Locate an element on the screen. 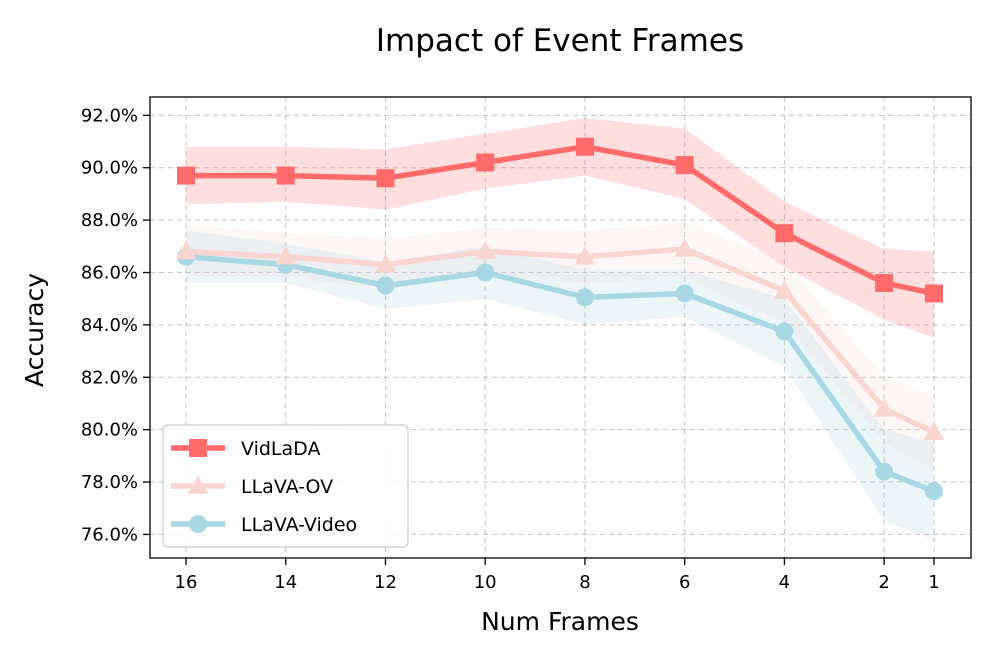 This screenshot has width=996, height=664. x-tick-label: 12 is located at coordinates (385, 582).